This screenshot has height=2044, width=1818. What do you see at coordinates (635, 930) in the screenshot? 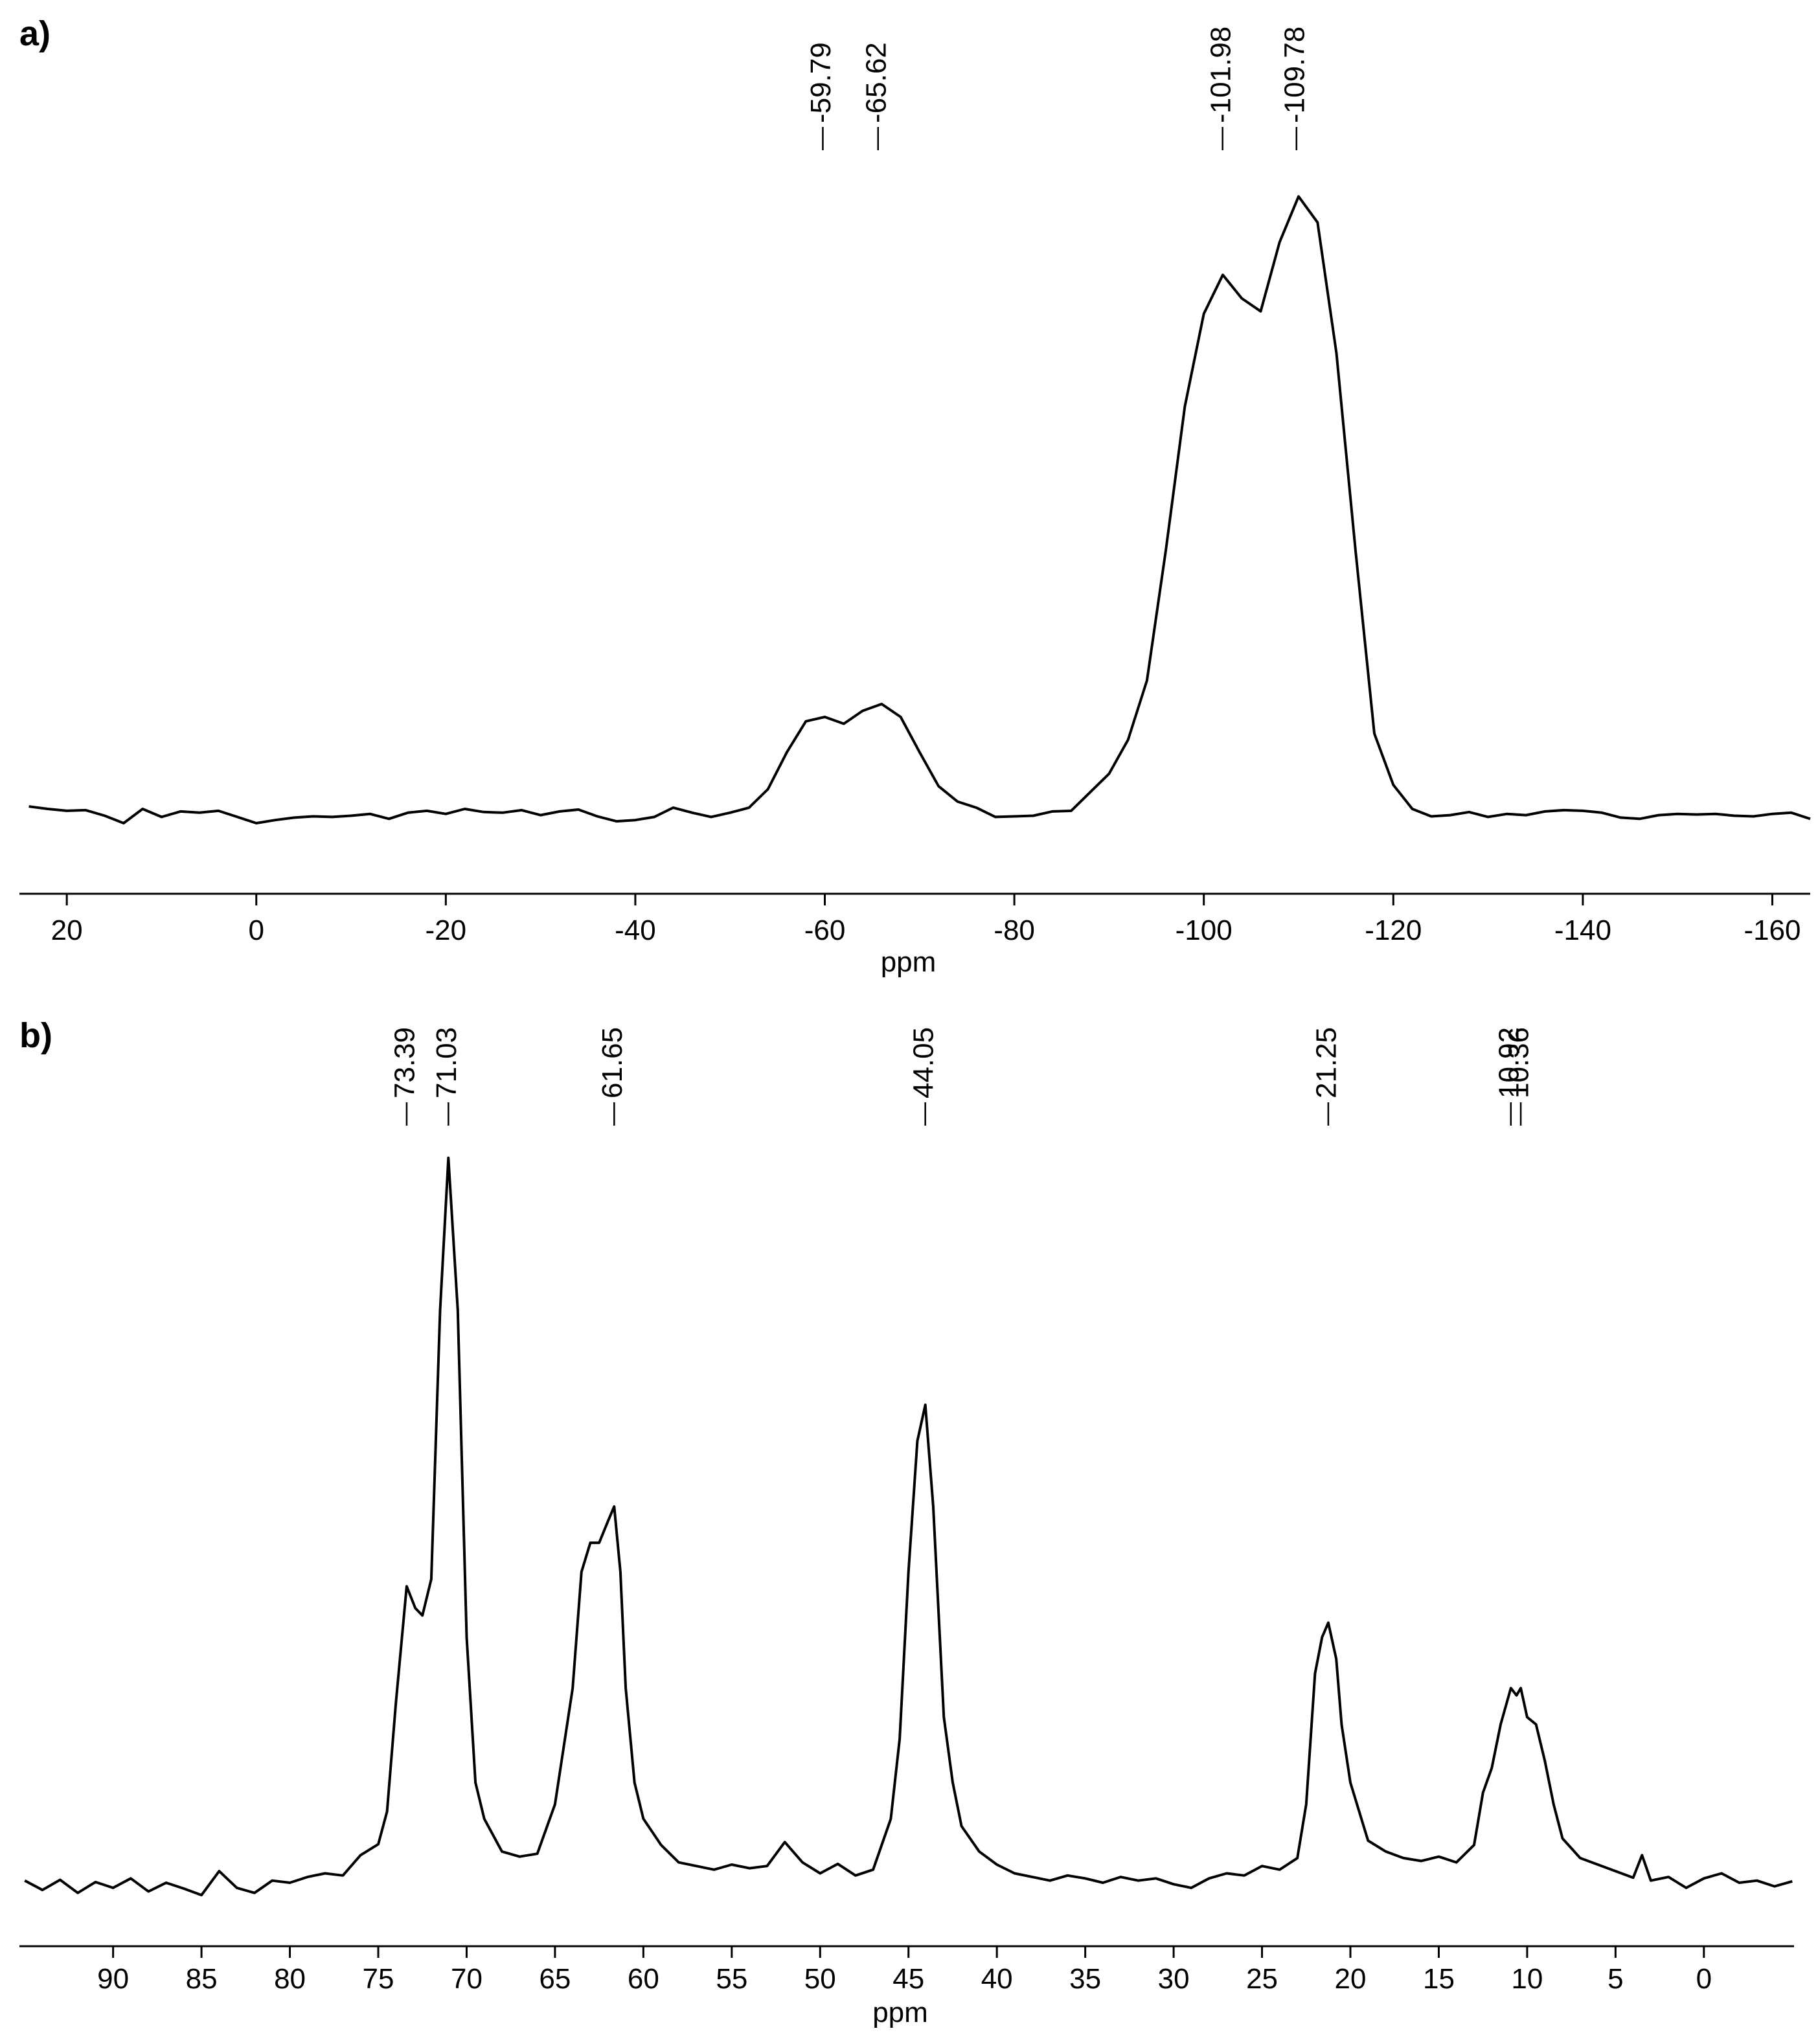
I see `x-tick-label: -40` at bounding box center [635, 930].